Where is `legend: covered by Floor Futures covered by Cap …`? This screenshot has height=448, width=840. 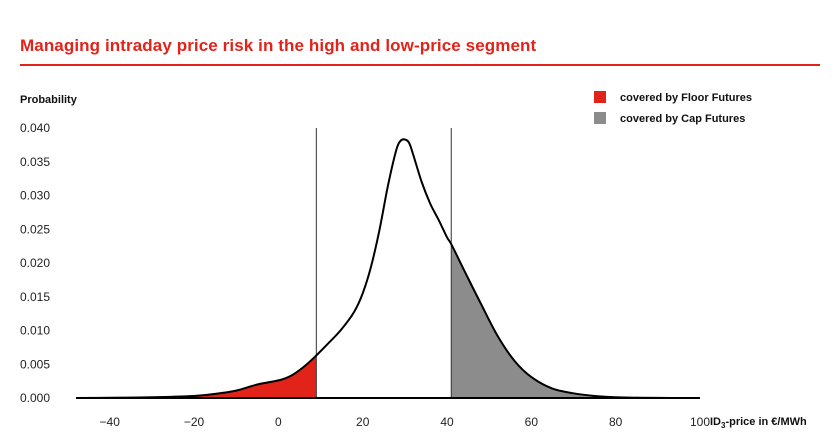
legend: covered by Floor Futures covered by Cap … is located at coordinates (673, 108).